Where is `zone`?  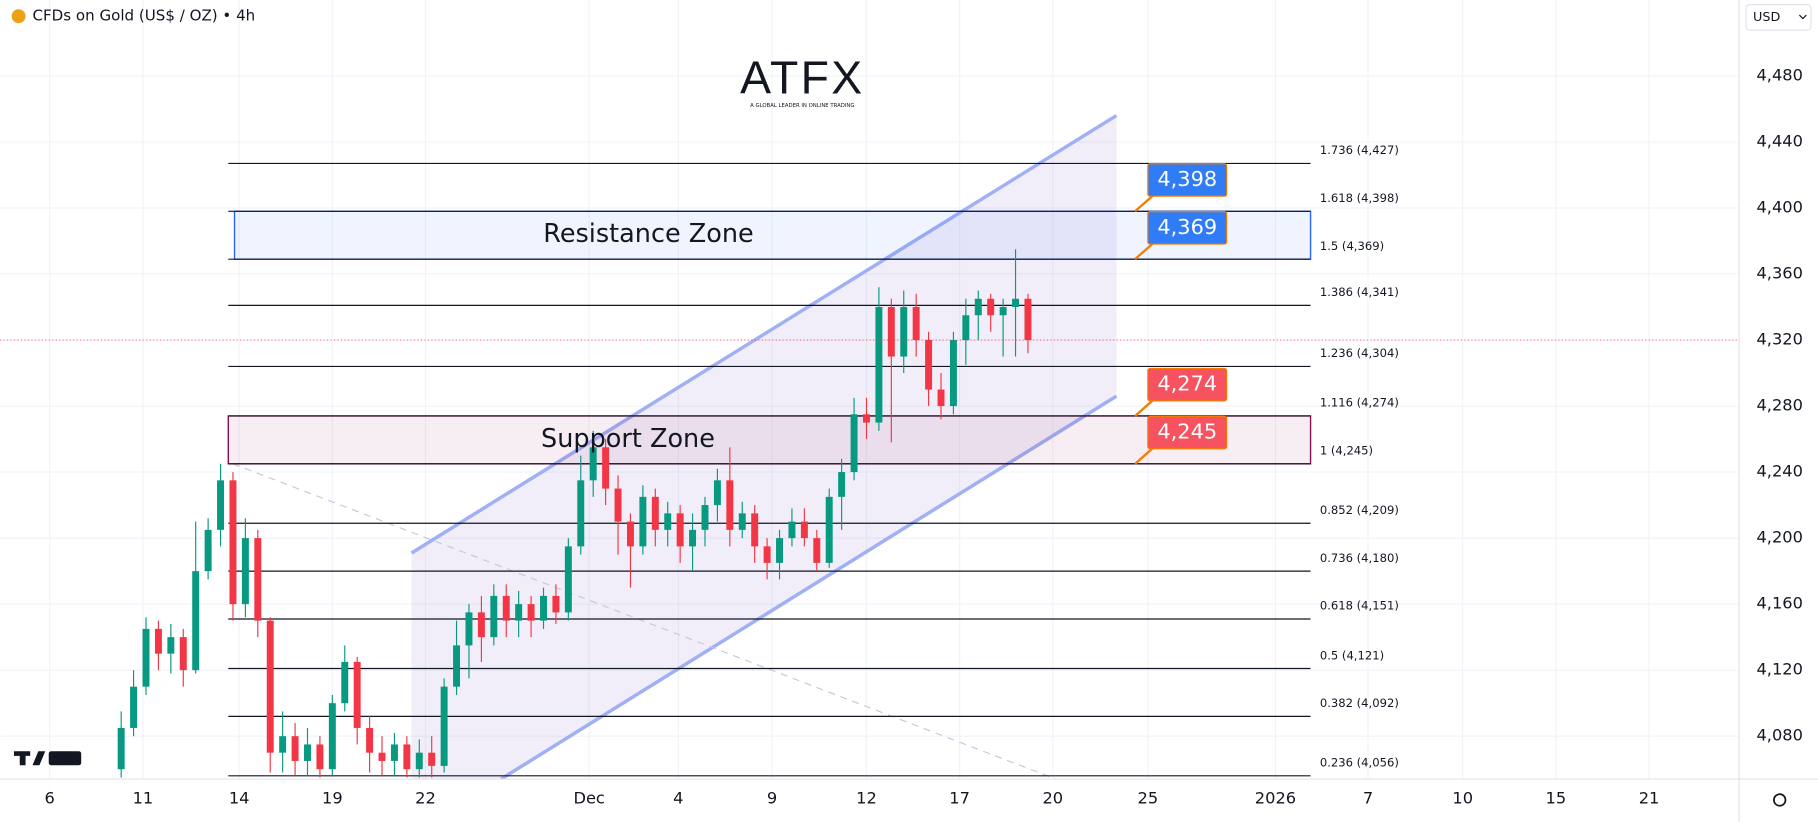 zone is located at coordinates (769, 440).